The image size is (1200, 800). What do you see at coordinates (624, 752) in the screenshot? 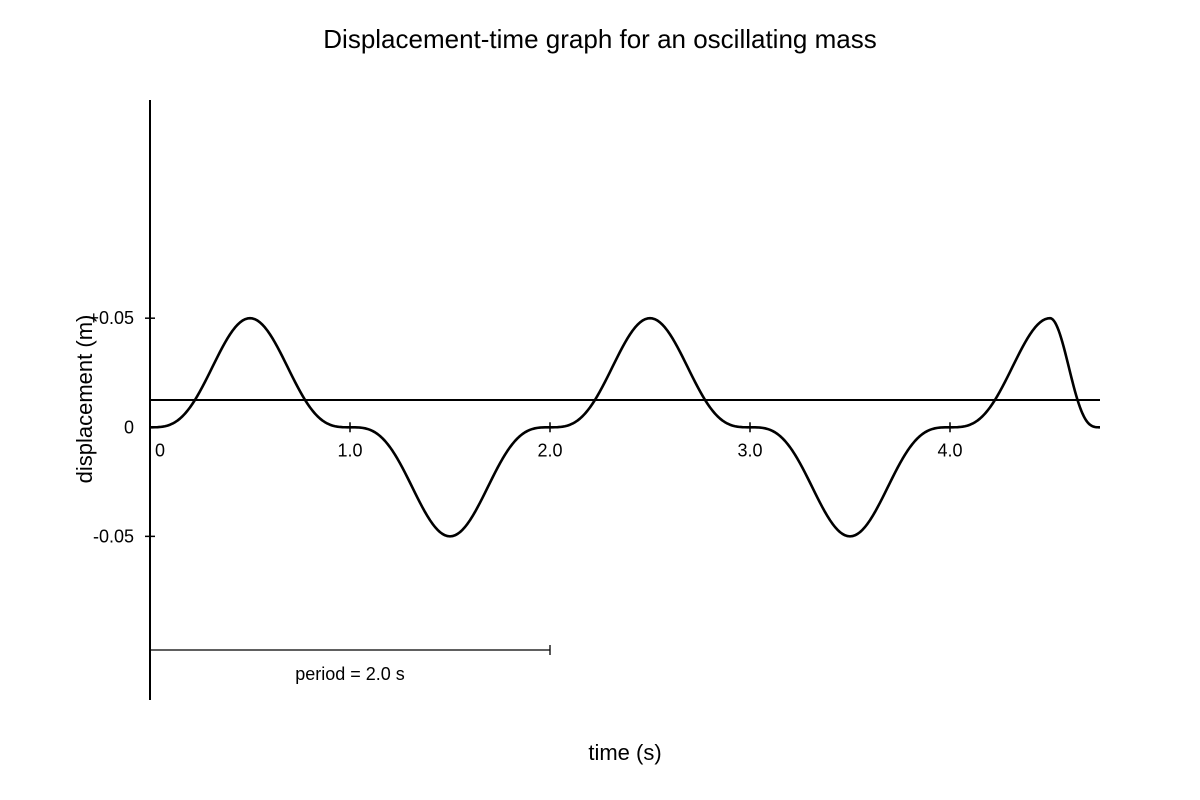
I see `x-axis-label: time (s)` at bounding box center [624, 752].